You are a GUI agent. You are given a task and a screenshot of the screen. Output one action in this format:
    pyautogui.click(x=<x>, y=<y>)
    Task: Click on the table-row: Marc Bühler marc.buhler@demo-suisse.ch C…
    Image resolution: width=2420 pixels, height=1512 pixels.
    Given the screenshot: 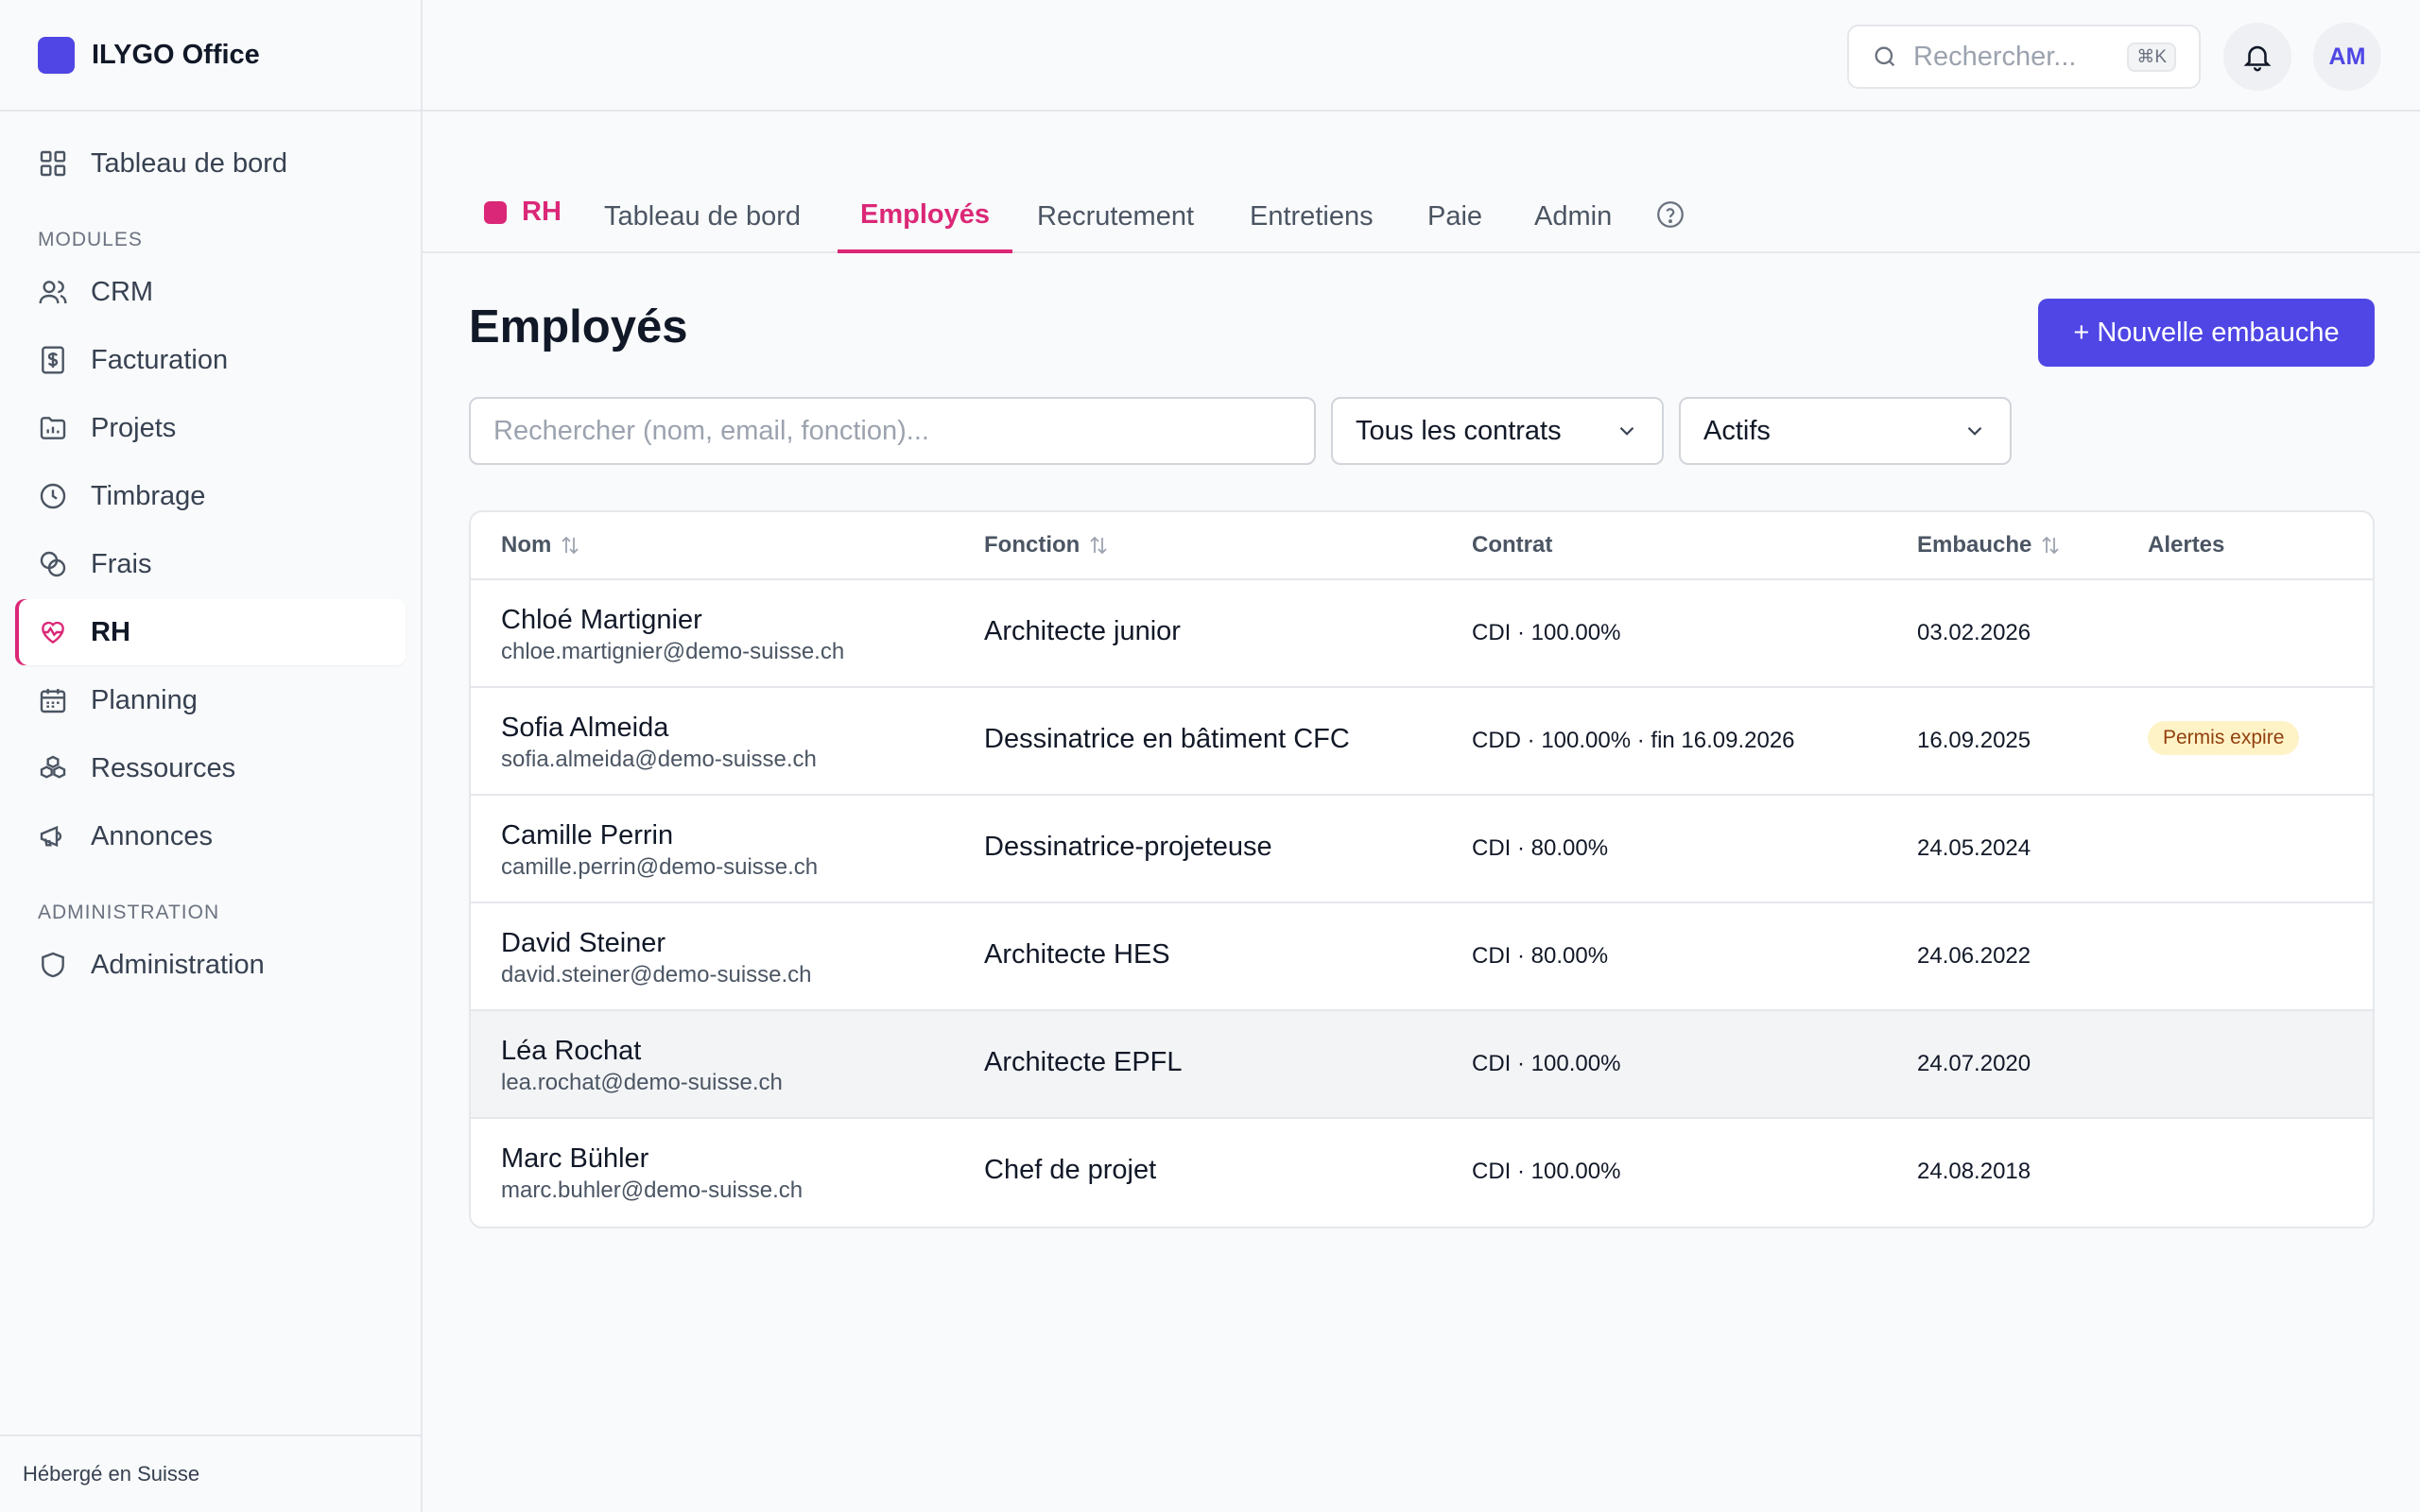 What is the action you would take?
    pyautogui.click(x=1422, y=1173)
    